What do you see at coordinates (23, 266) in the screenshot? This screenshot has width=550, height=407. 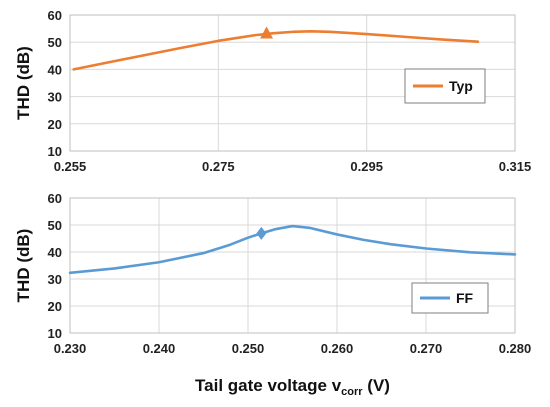 I see `chart2-y-axis-label: THD (dB)` at bounding box center [23, 266].